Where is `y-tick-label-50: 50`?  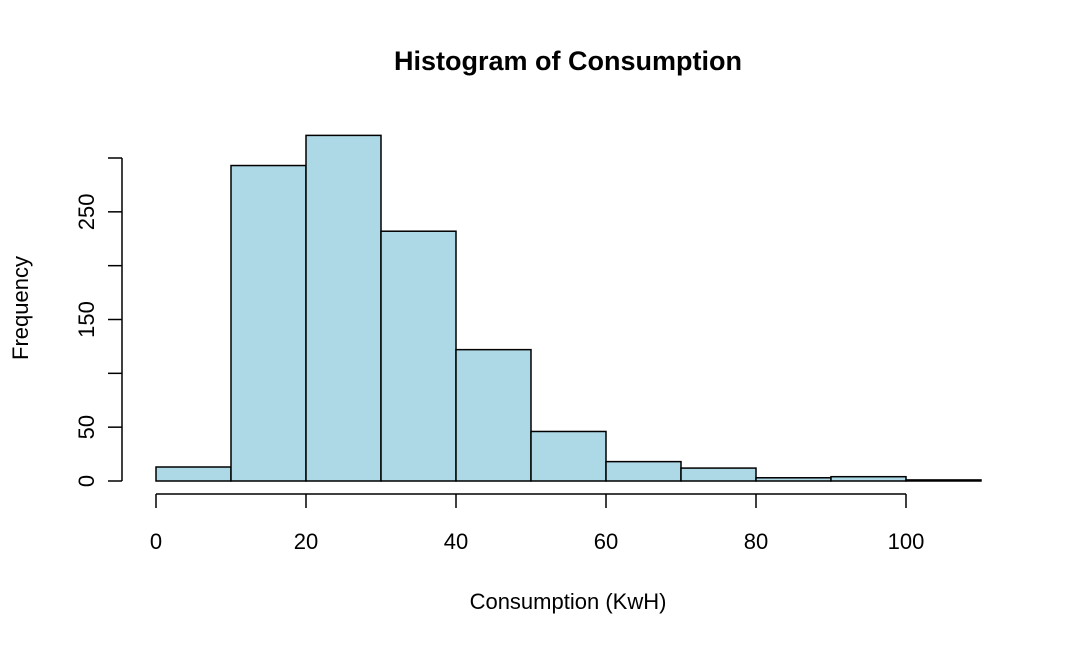 y-tick-label-50: 50 is located at coordinates (86, 427).